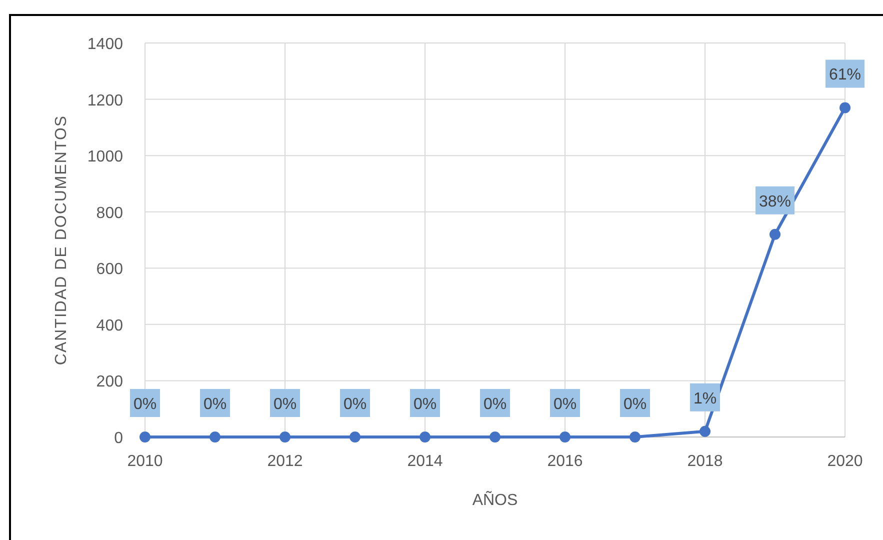 Image resolution: width=883 pixels, height=540 pixels. Describe the element at coordinates (145, 461) in the screenshot. I see `x-tick-label: 2010` at that location.